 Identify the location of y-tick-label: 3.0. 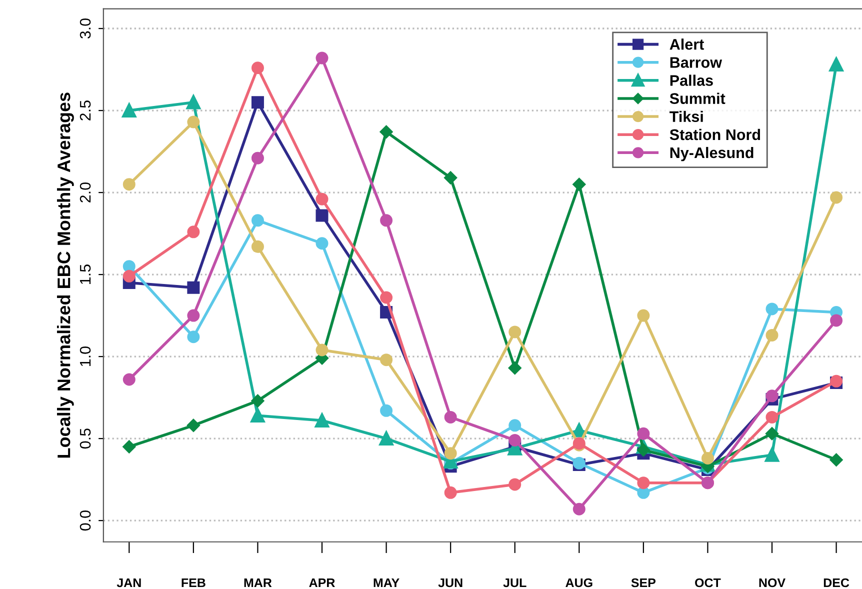
(85, 28).